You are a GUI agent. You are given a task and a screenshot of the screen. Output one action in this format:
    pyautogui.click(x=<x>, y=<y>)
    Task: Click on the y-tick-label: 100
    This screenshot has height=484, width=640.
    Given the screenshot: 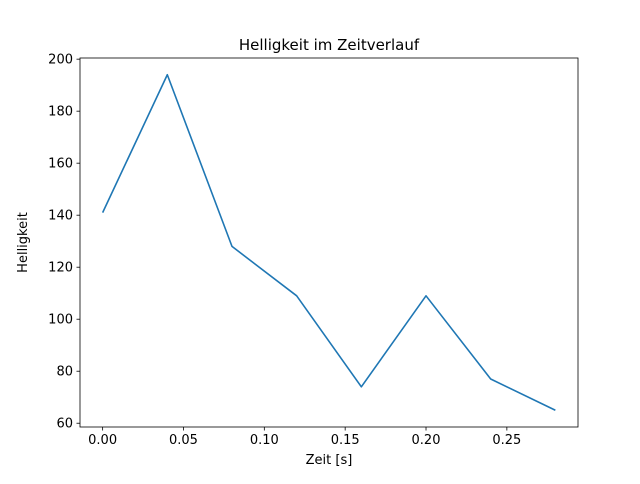 What is the action you would take?
    pyautogui.click(x=60, y=320)
    